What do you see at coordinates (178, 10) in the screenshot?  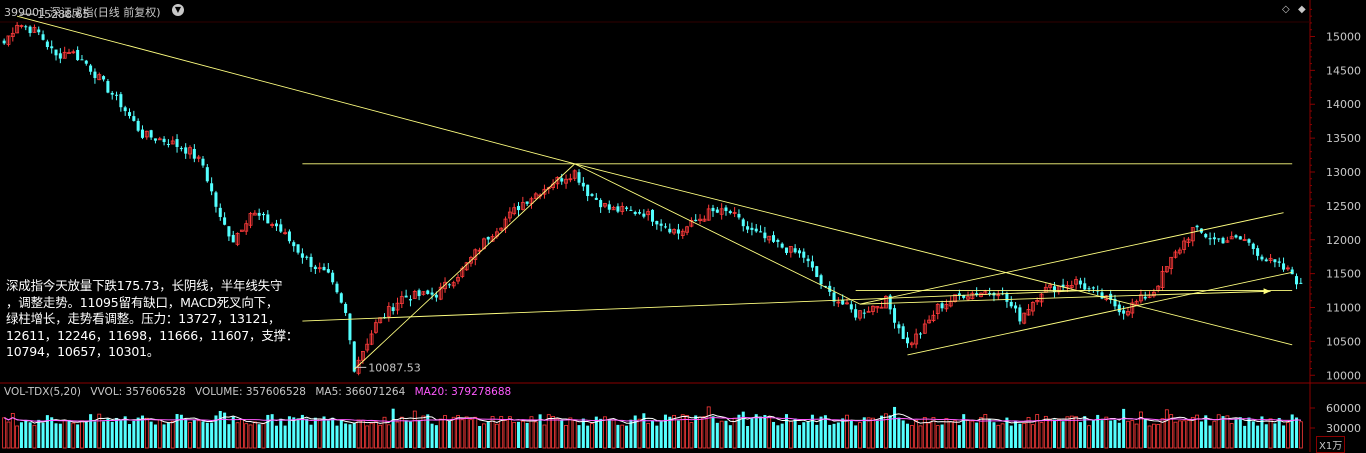 I see `chevron-down-icon: ▼` at bounding box center [178, 10].